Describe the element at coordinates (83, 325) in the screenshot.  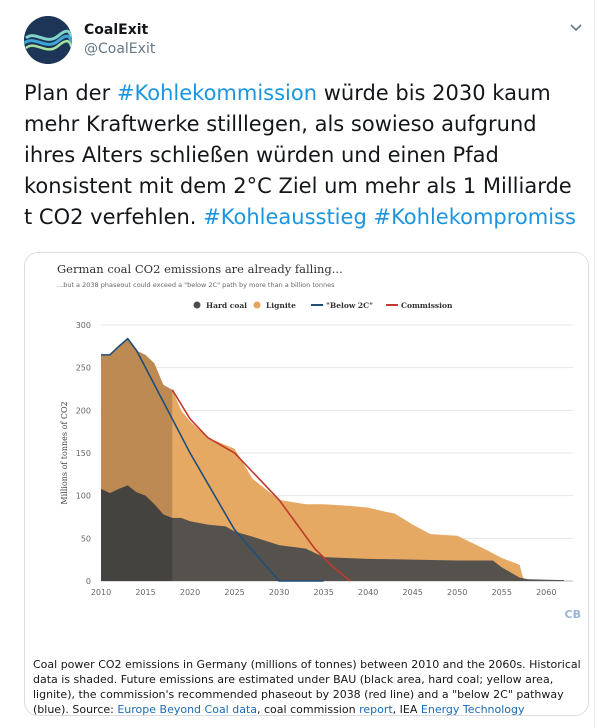
I see `y-tick-label: 300` at that location.